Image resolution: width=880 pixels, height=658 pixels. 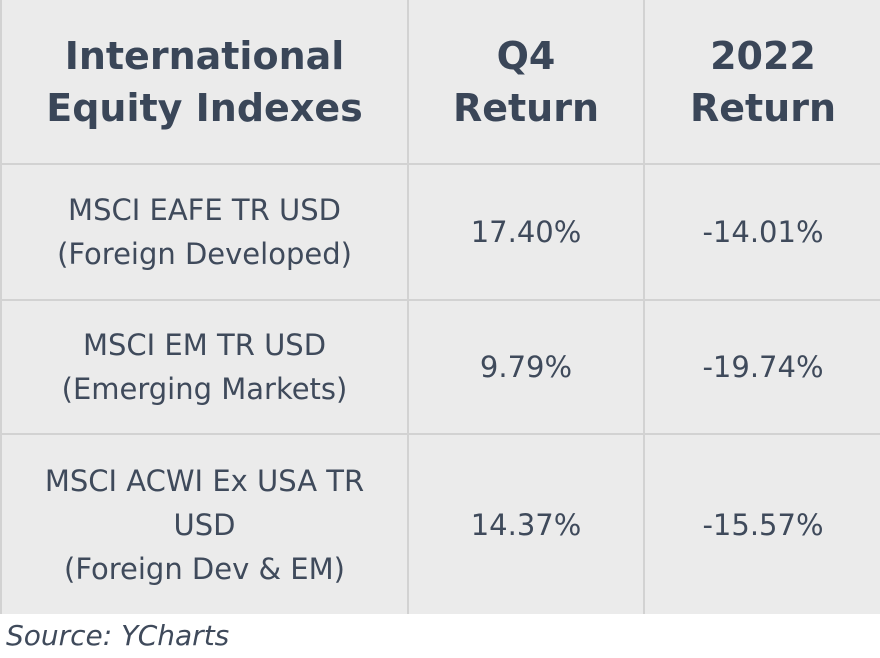 What do you see at coordinates (204, 107) in the screenshot?
I see `header-index-name-line-2: Equity Indexes` at bounding box center [204, 107].